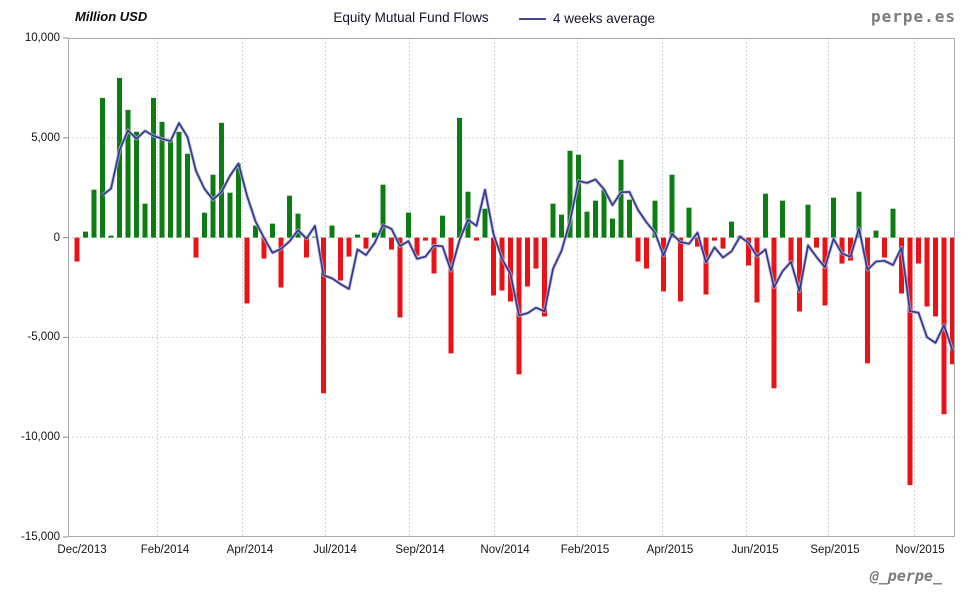  What do you see at coordinates (420, 550) in the screenshot?
I see `x-tick-label: Sep/2014` at bounding box center [420, 550].